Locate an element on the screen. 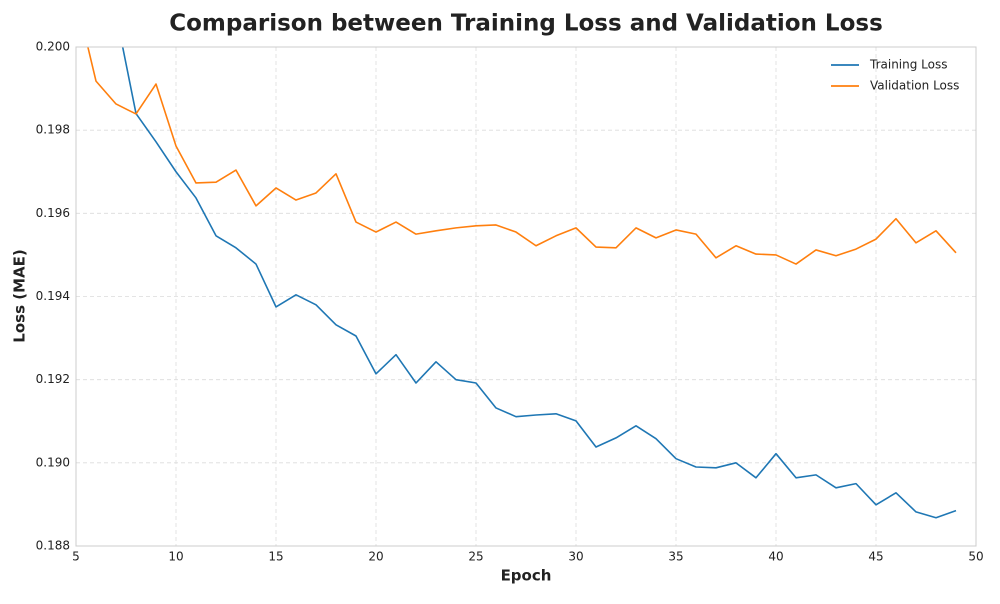 This screenshot has width=1000, height=604. x-tick-label: 35 is located at coordinates (675, 557).